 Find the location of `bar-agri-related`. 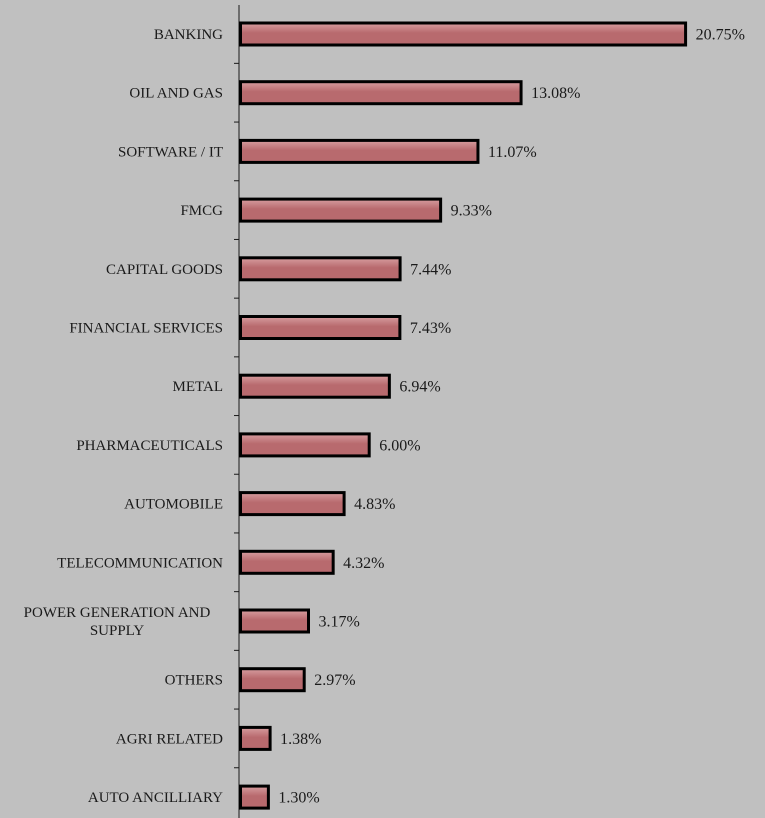

bar-agri-related is located at coordinates (255, 738).